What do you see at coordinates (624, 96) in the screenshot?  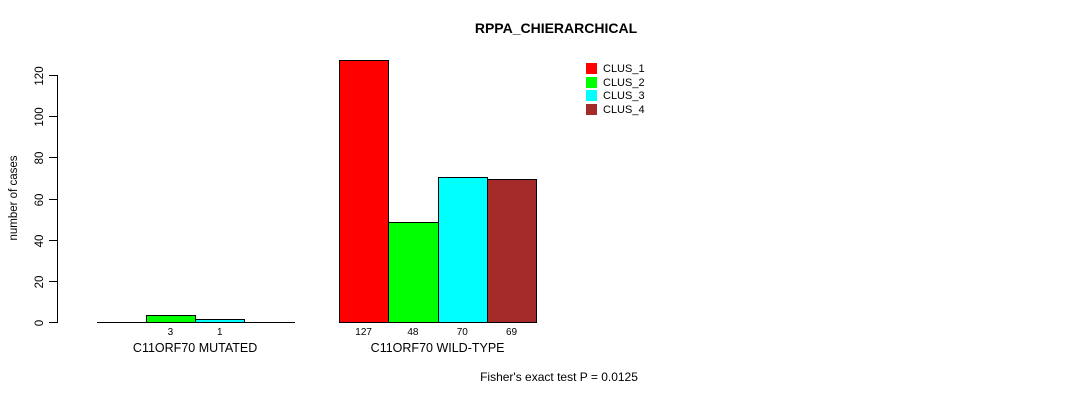 I see `legend-label-clus_3: CLUS_3` at bounding box center [624, 96].